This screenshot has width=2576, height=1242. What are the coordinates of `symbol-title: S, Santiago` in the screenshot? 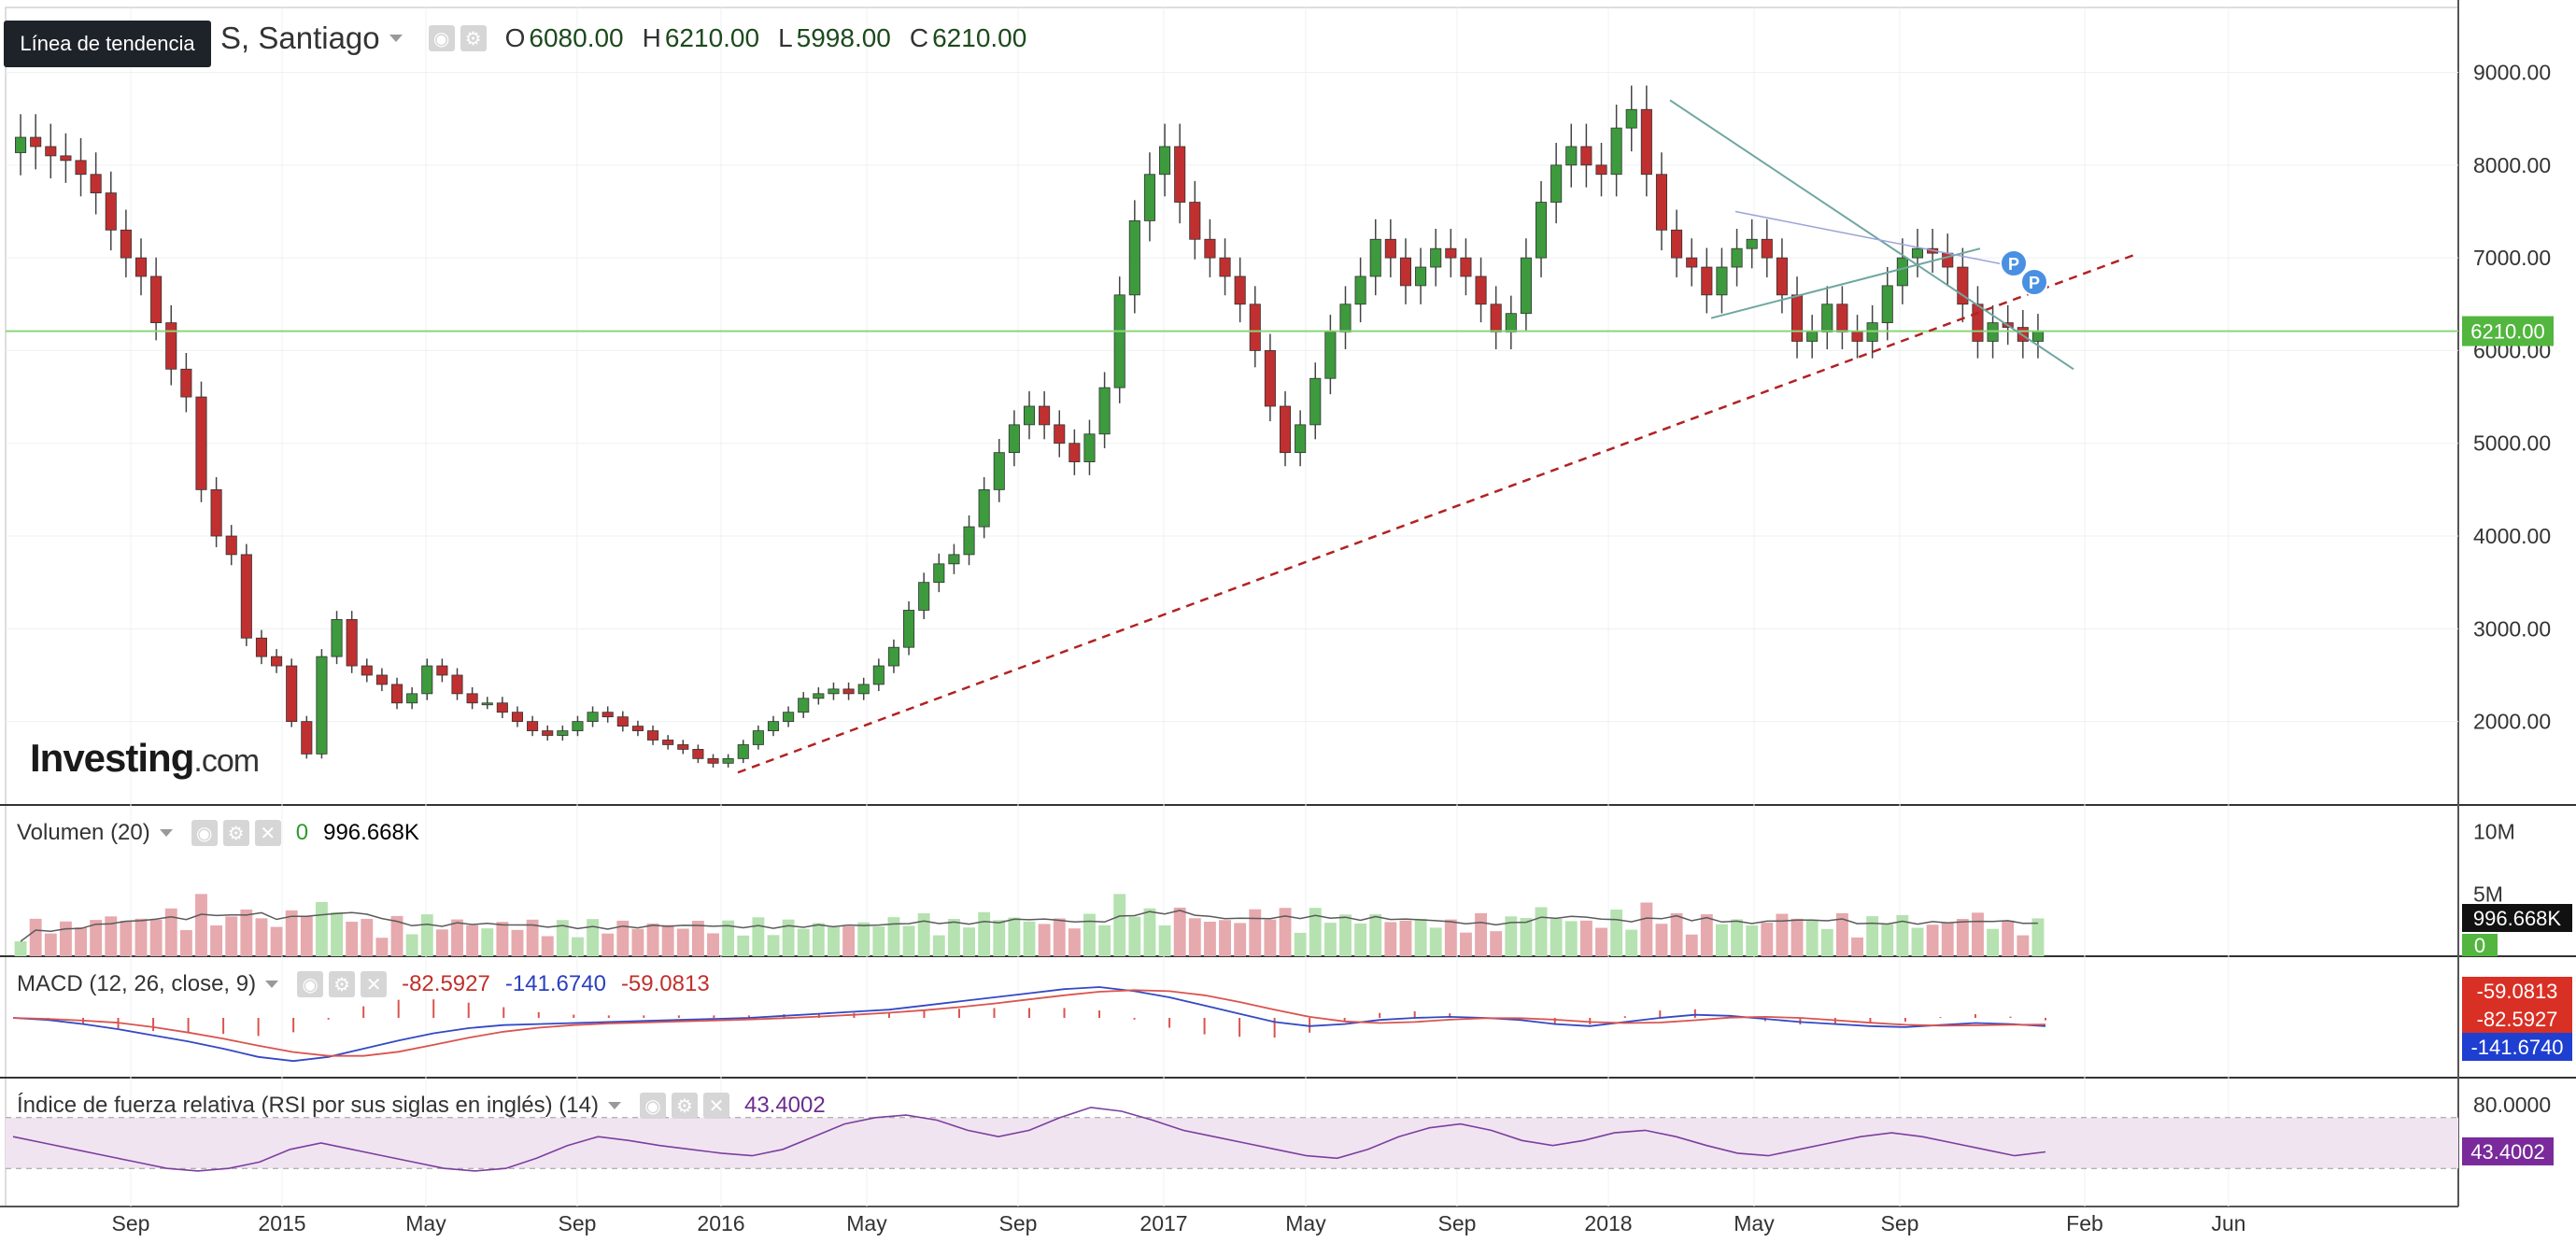 It's located at (300, 38).